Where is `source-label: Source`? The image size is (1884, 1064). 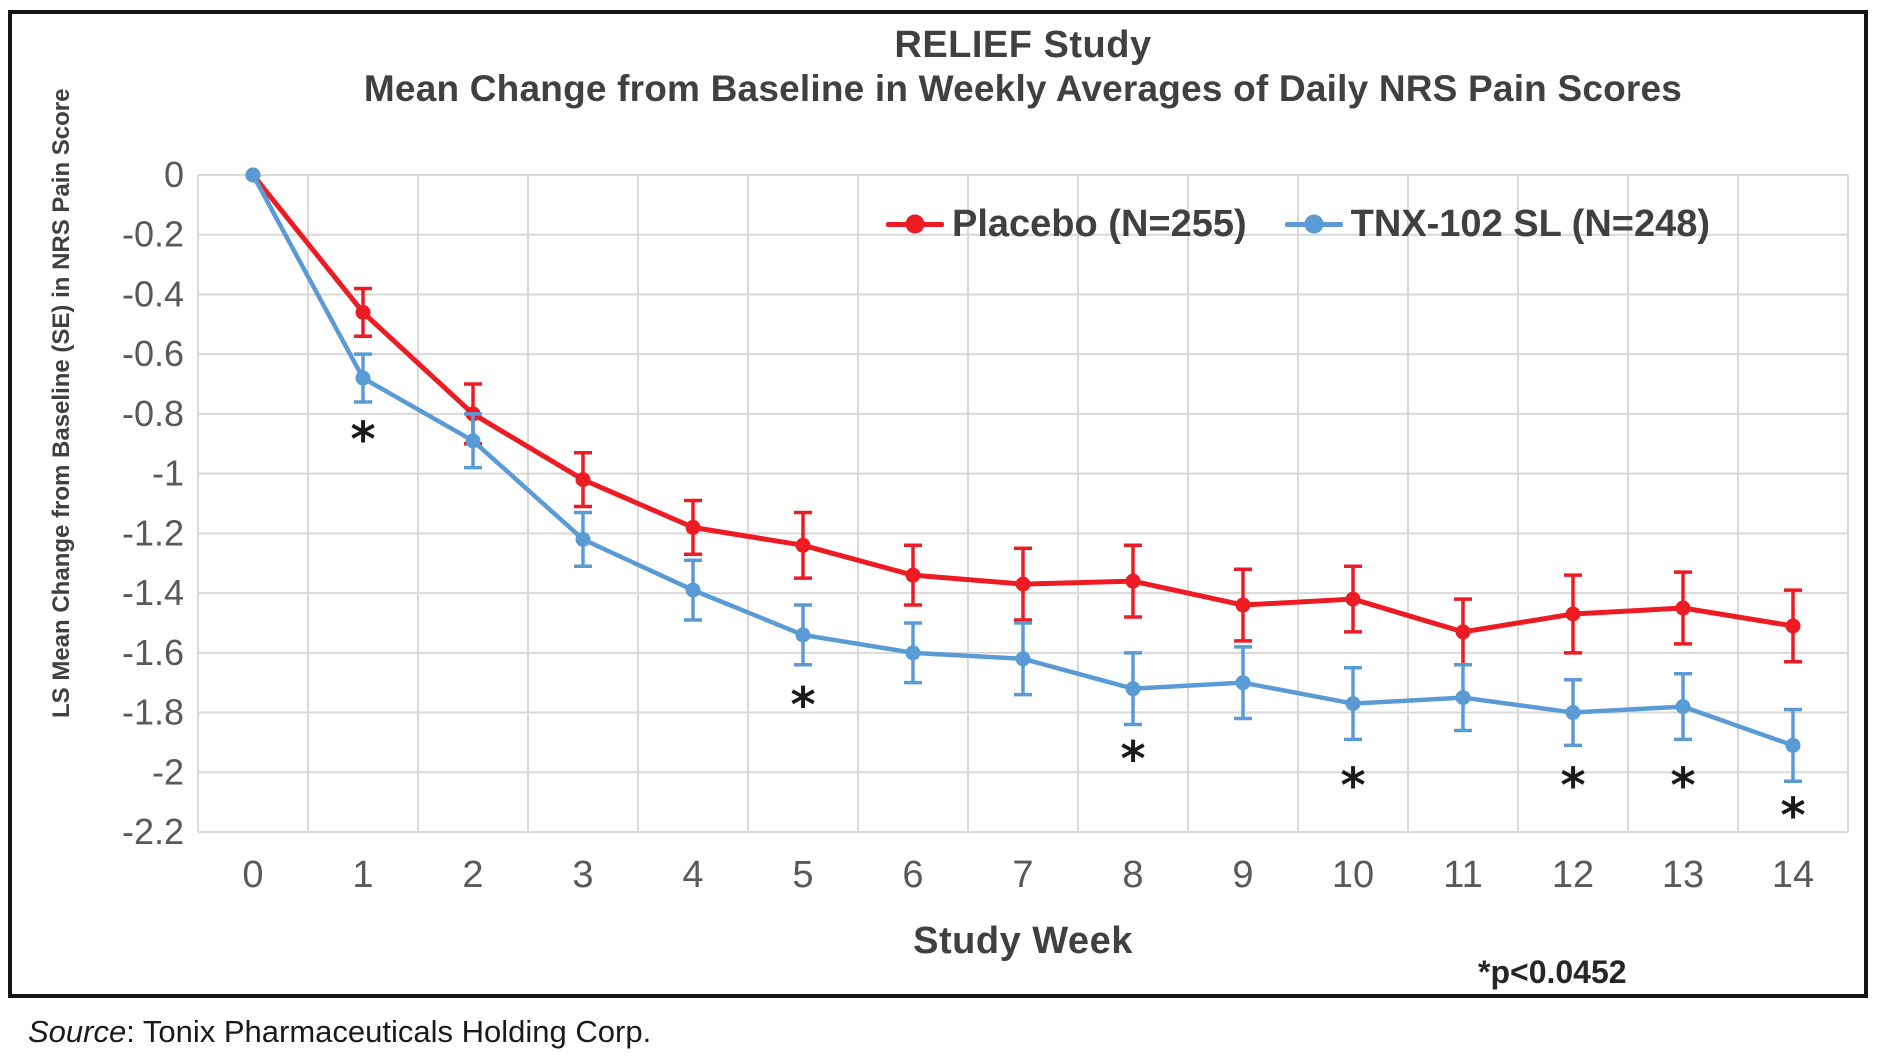 source-label: Source is located at coordinates (77, 1031).